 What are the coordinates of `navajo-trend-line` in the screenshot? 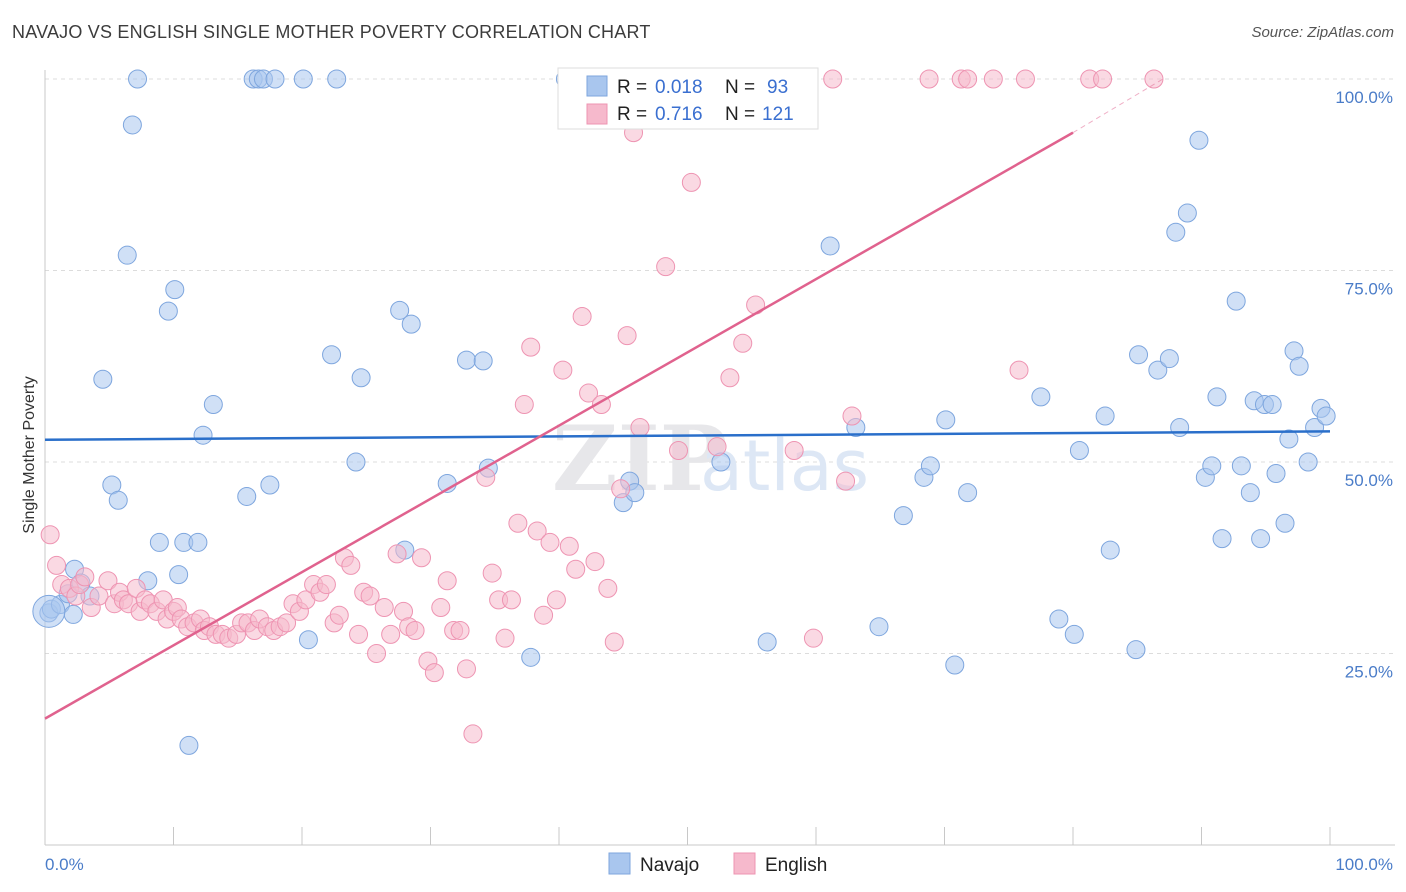 It's located at (687, 436).